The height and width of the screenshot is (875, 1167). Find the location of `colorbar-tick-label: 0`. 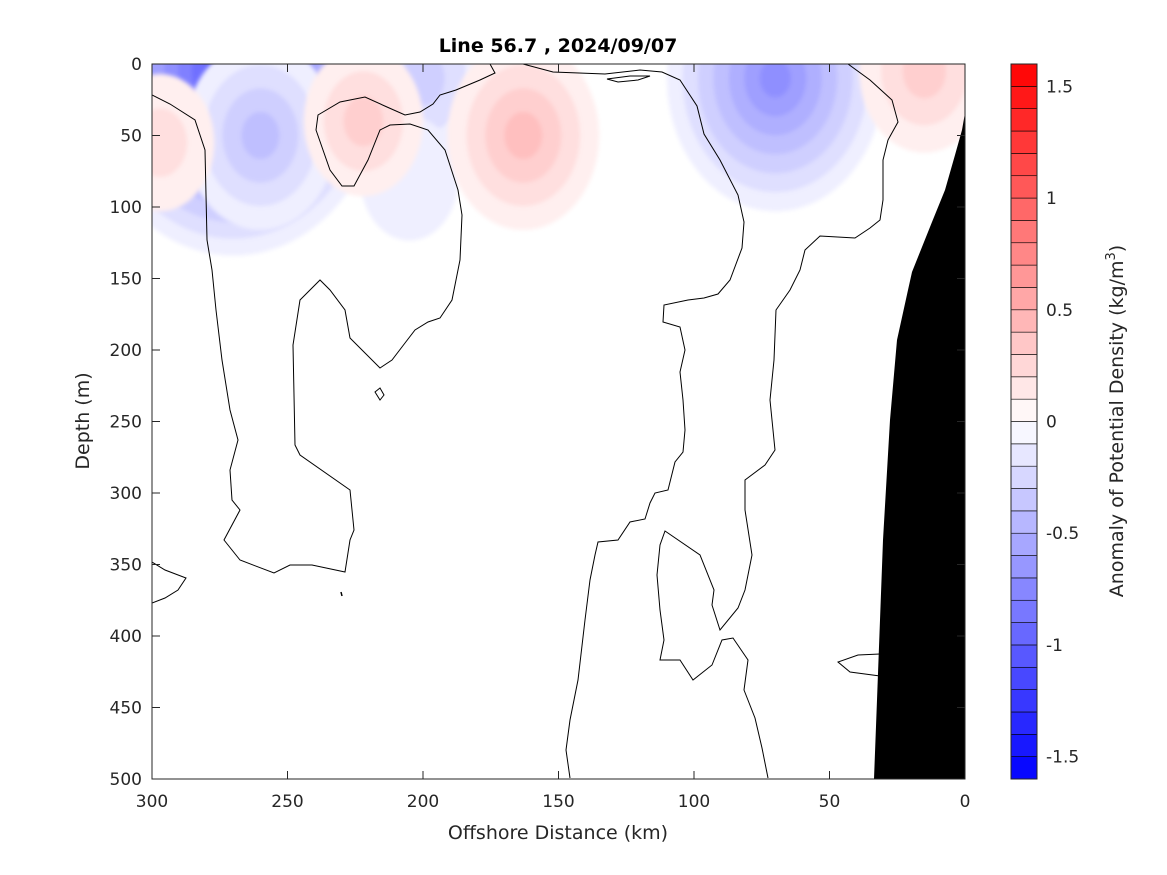

colorbar-tick-label: 0 is located at coordinates (1051, 423).